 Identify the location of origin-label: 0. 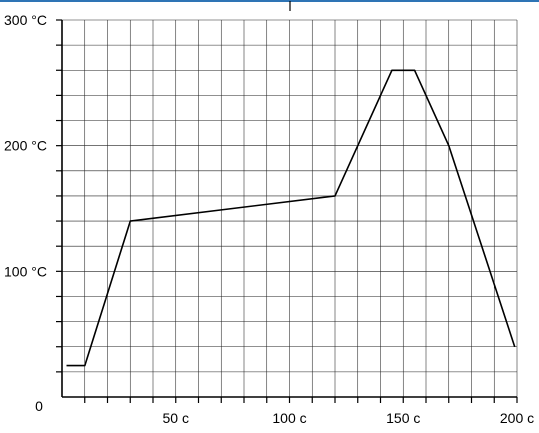
(39, 406).